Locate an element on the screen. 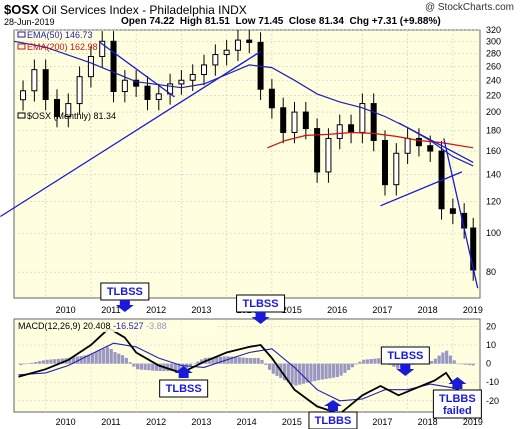  macd-x-tick-label: 2019 is located at coordinates (473, 422).